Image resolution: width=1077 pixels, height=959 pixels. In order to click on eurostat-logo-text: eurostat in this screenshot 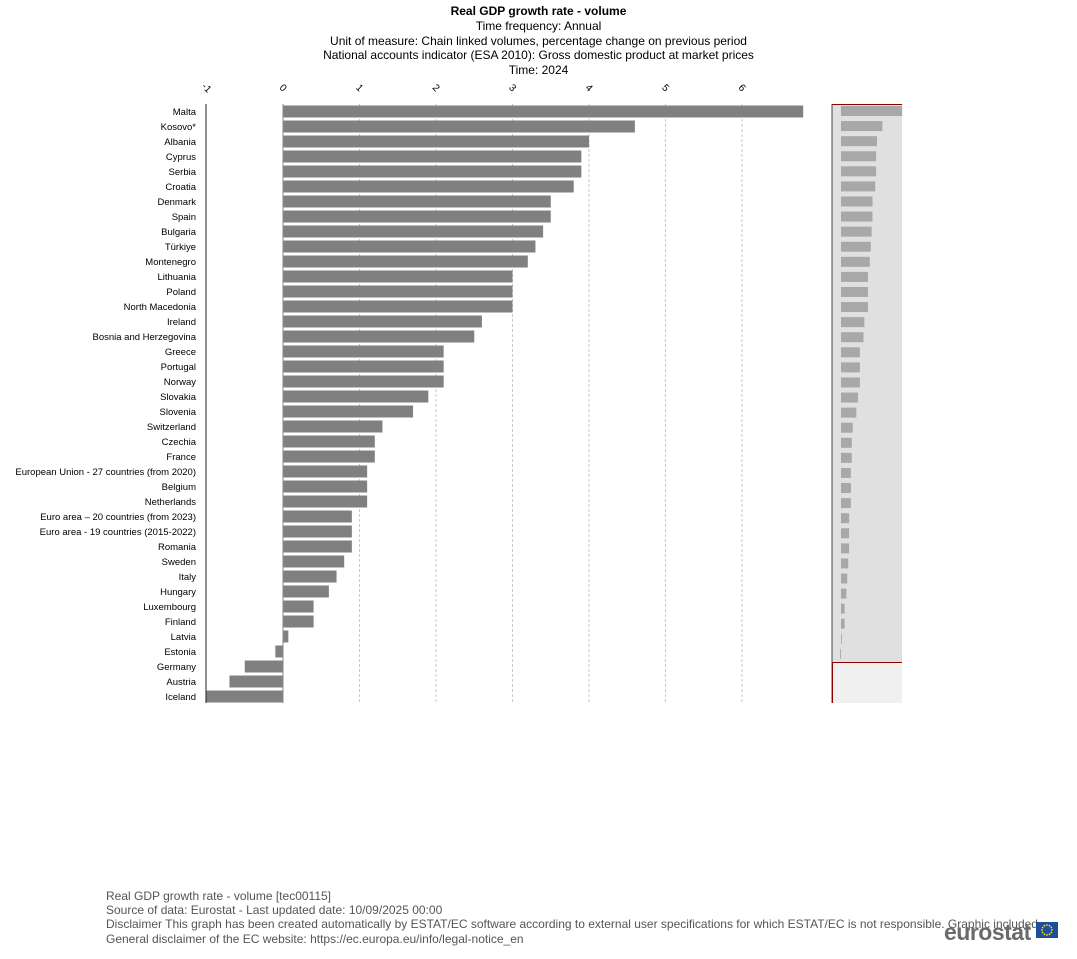, I will do `click(987, 932)`.